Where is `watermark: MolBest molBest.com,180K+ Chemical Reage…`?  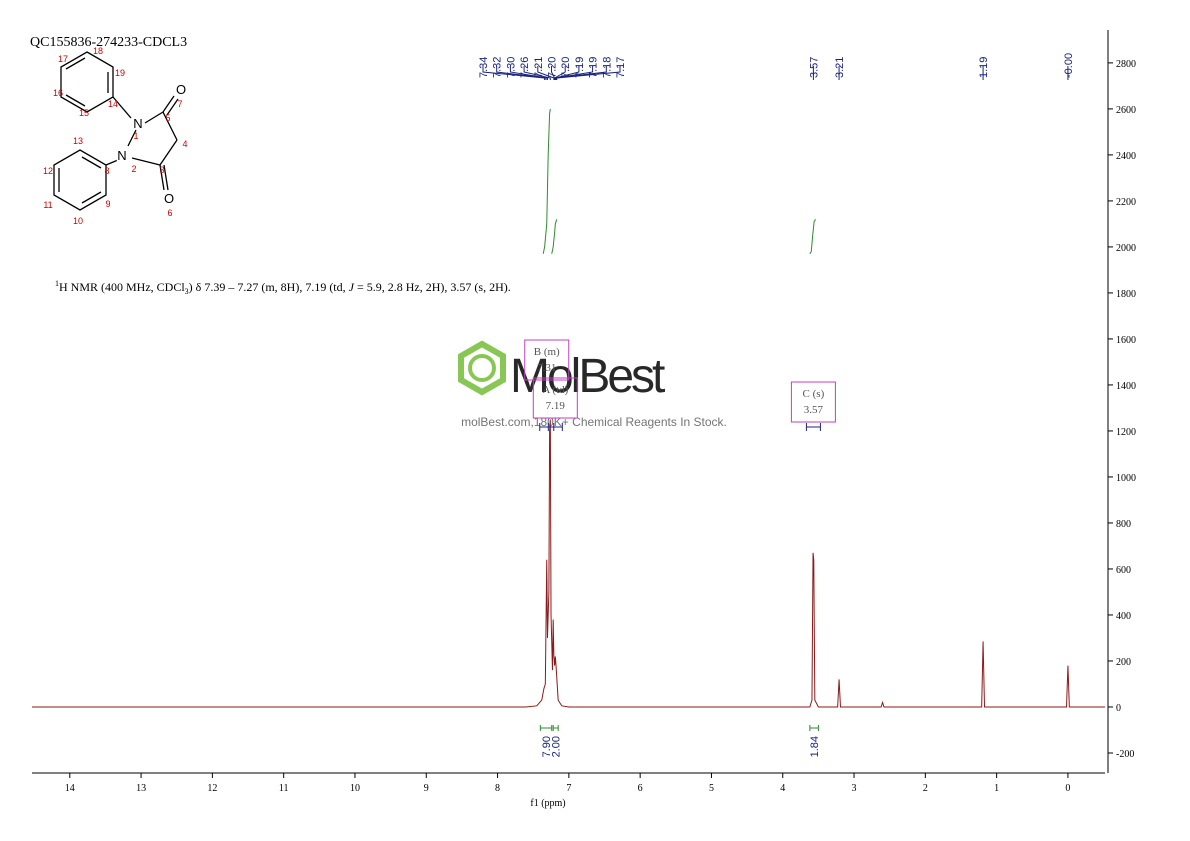
watermark: MolBest molBest.com,180K+ Chemical Reage… is located at coordinates (592, 384).